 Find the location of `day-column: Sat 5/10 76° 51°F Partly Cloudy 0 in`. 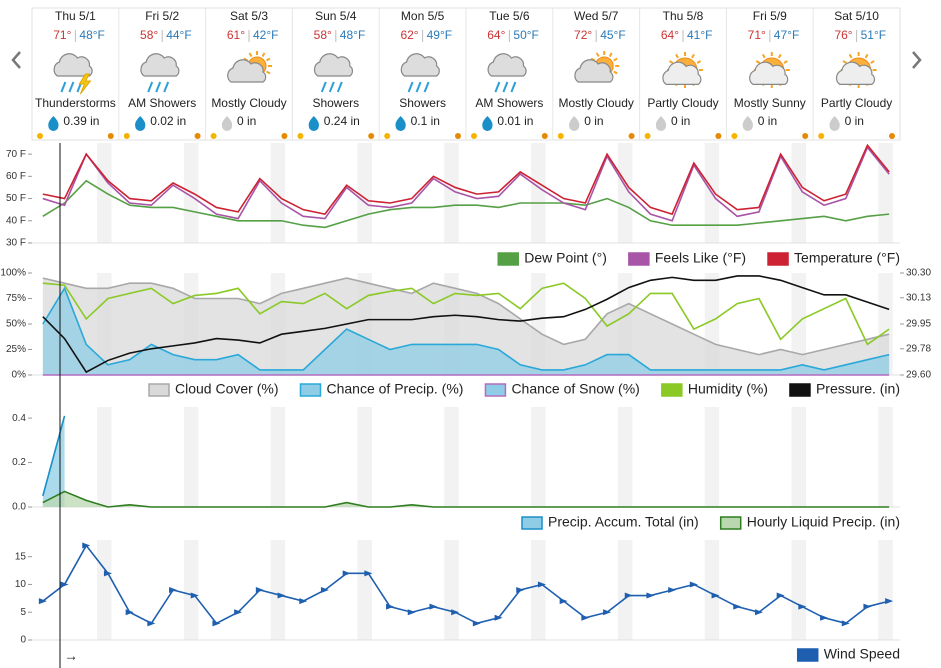

day-column: Sat 5/10 76° 51°F Partly Cloudy 0 in is located at coordinates (853, 74).